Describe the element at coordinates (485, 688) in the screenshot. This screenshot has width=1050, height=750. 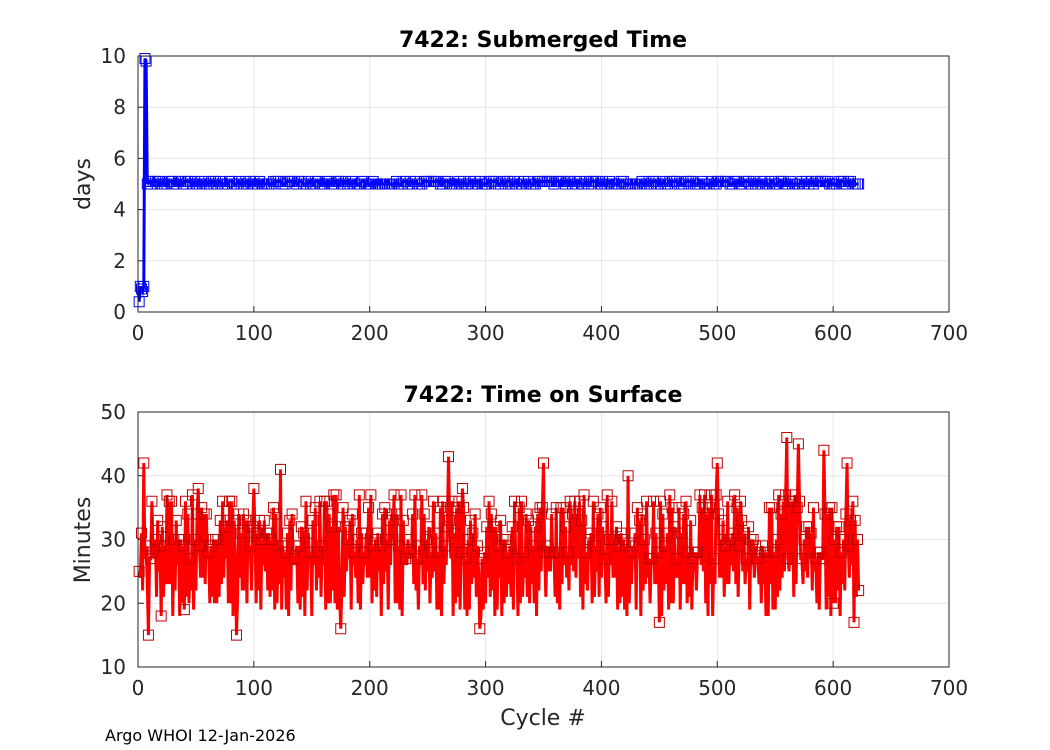
I see `x-tick-label: 300` at that location.